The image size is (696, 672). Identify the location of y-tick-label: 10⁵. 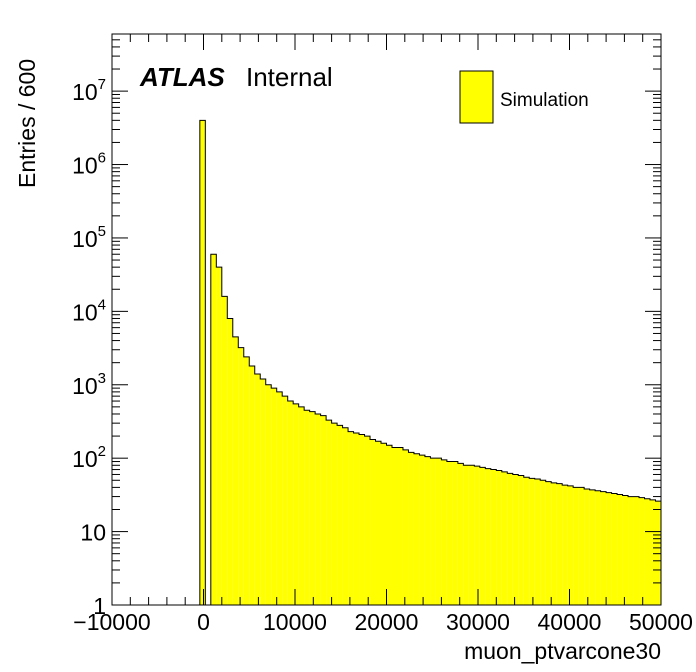
(89, 237).